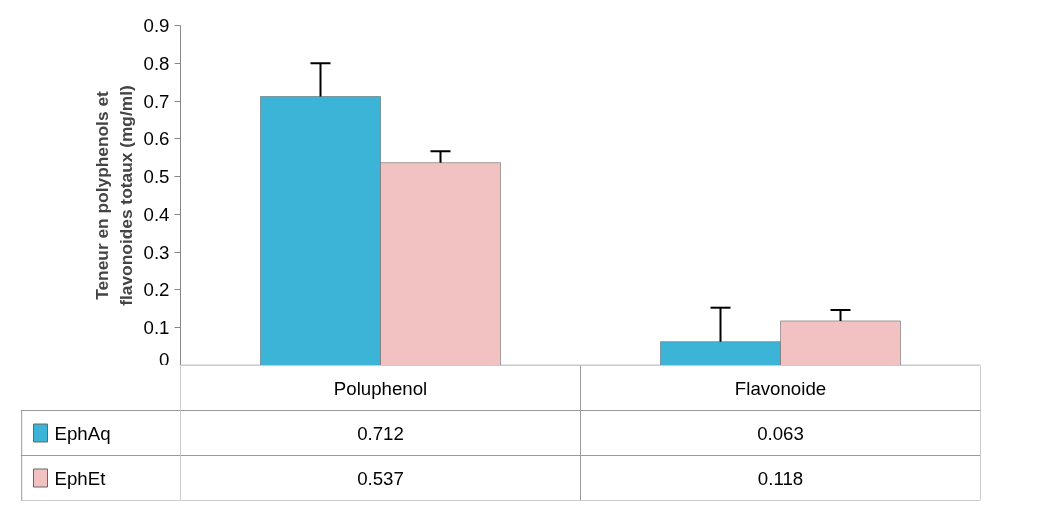 Image resolution: width=1045 pixels, height=522 pixels. Describe the element at coordinates (156, 63) in the screenshot. I see `y-tick-label: 0.8` at that location.